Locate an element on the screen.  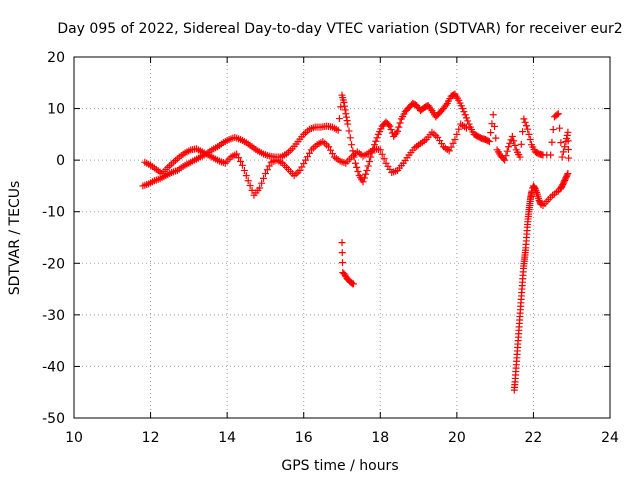
y-axis-label: SDTVAR / TECUs is located at coordinates (15, 238).